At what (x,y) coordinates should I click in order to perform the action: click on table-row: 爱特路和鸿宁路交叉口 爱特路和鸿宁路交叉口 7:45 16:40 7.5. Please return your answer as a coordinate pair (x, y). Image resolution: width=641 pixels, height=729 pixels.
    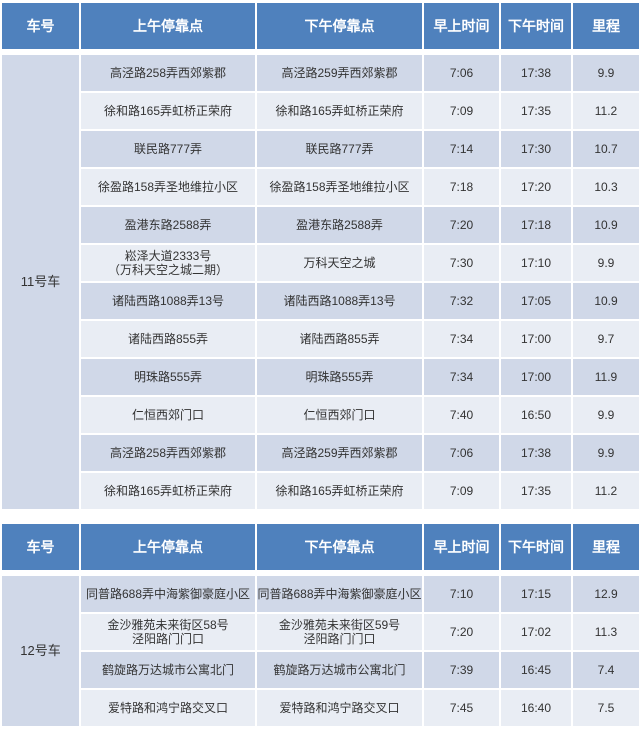
    Looking at the image, I should click on (320, 708).